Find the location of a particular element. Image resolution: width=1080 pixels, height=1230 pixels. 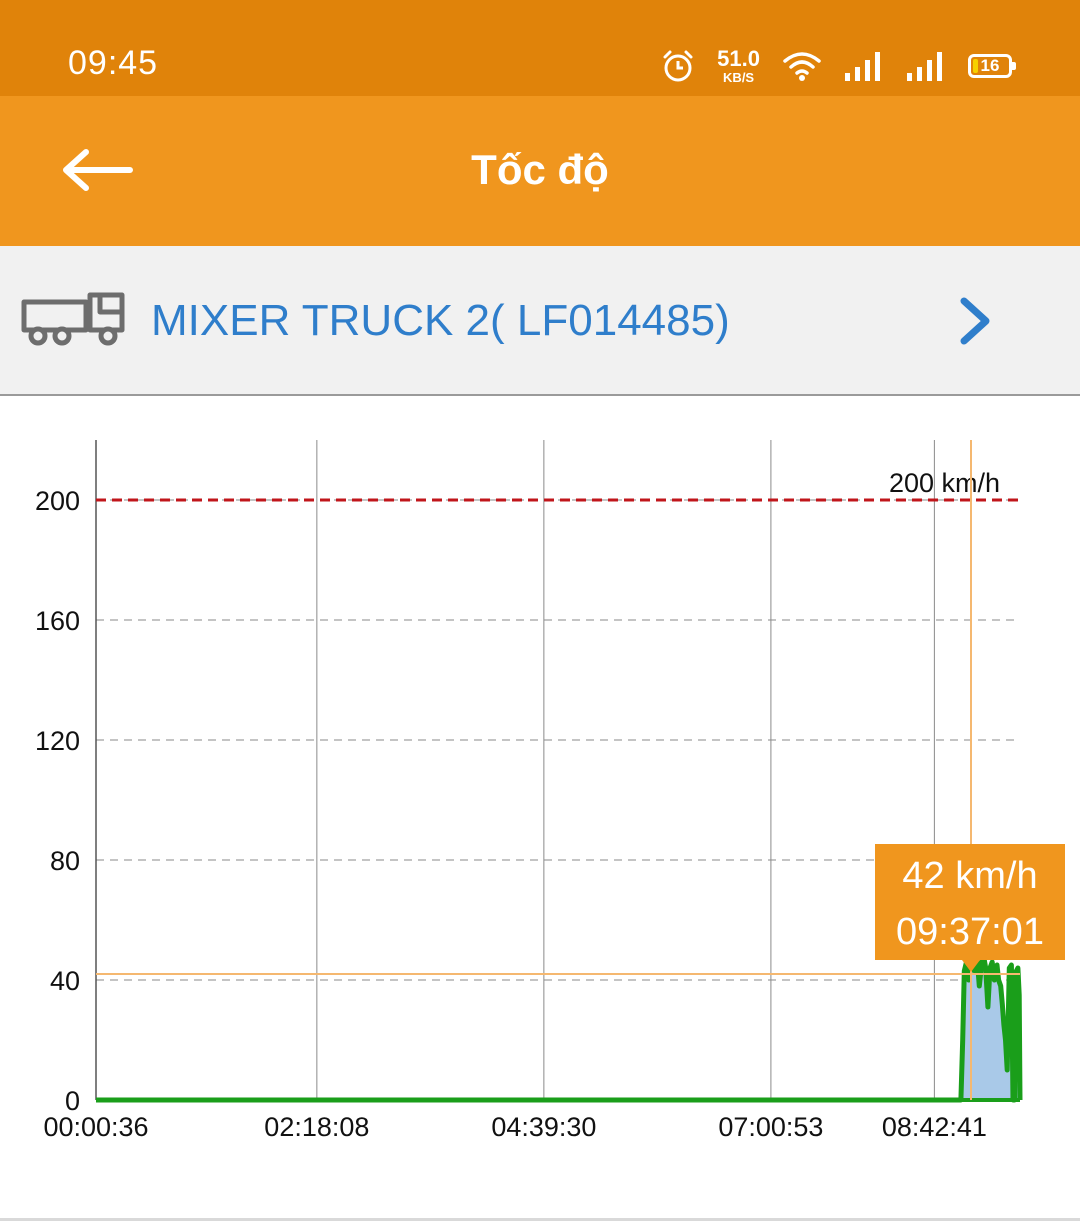

x-tick-label: 07:00:53 is located at coordinates (770, 1127).